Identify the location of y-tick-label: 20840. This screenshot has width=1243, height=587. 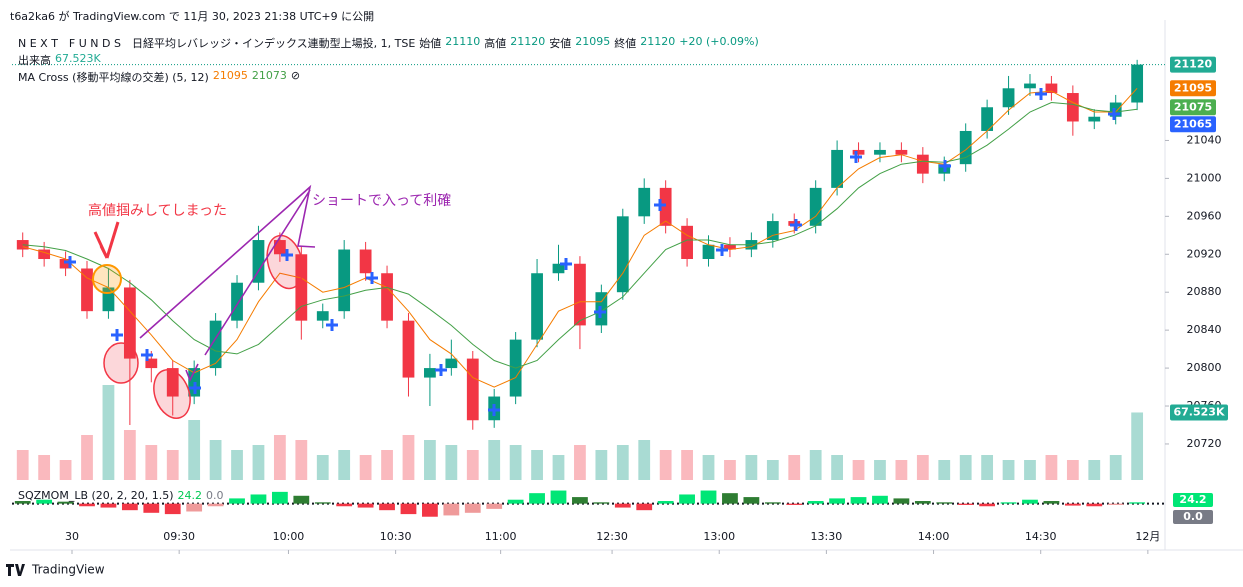
(1204, 329).